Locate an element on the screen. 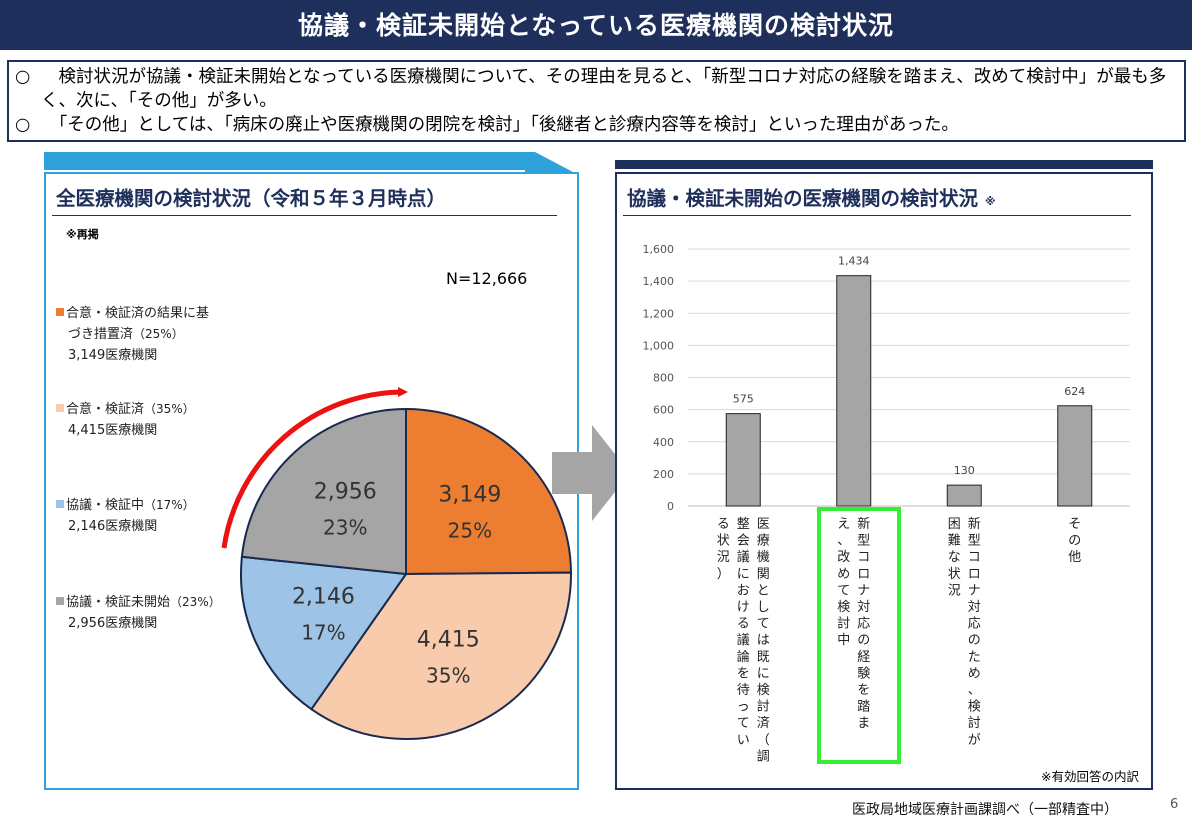 The width and height of the screenshot is (1192, 825). legend-item: 協議・検証中（17%） 2,146医療機関 is located at coordinates (125, 516).